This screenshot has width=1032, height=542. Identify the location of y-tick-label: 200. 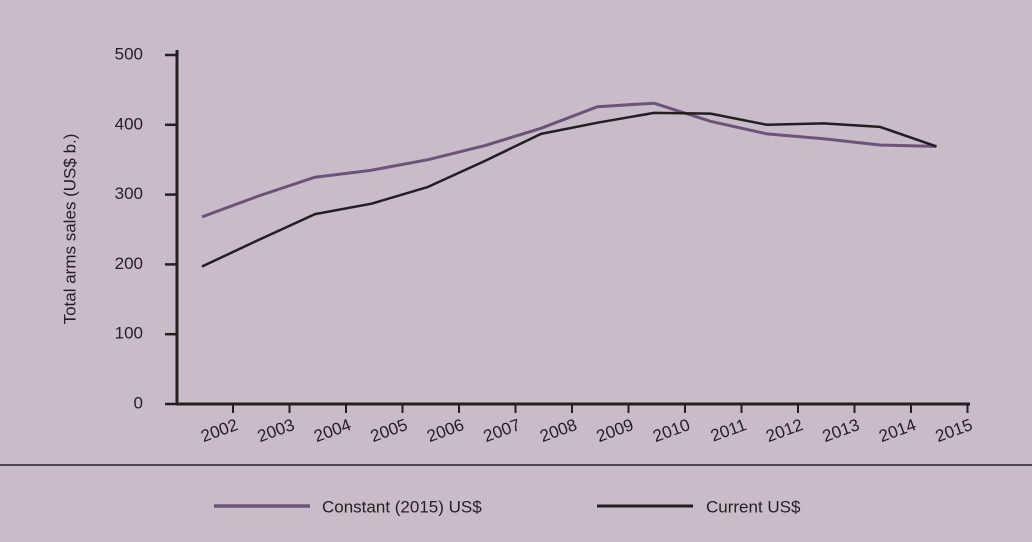
(129, 263).